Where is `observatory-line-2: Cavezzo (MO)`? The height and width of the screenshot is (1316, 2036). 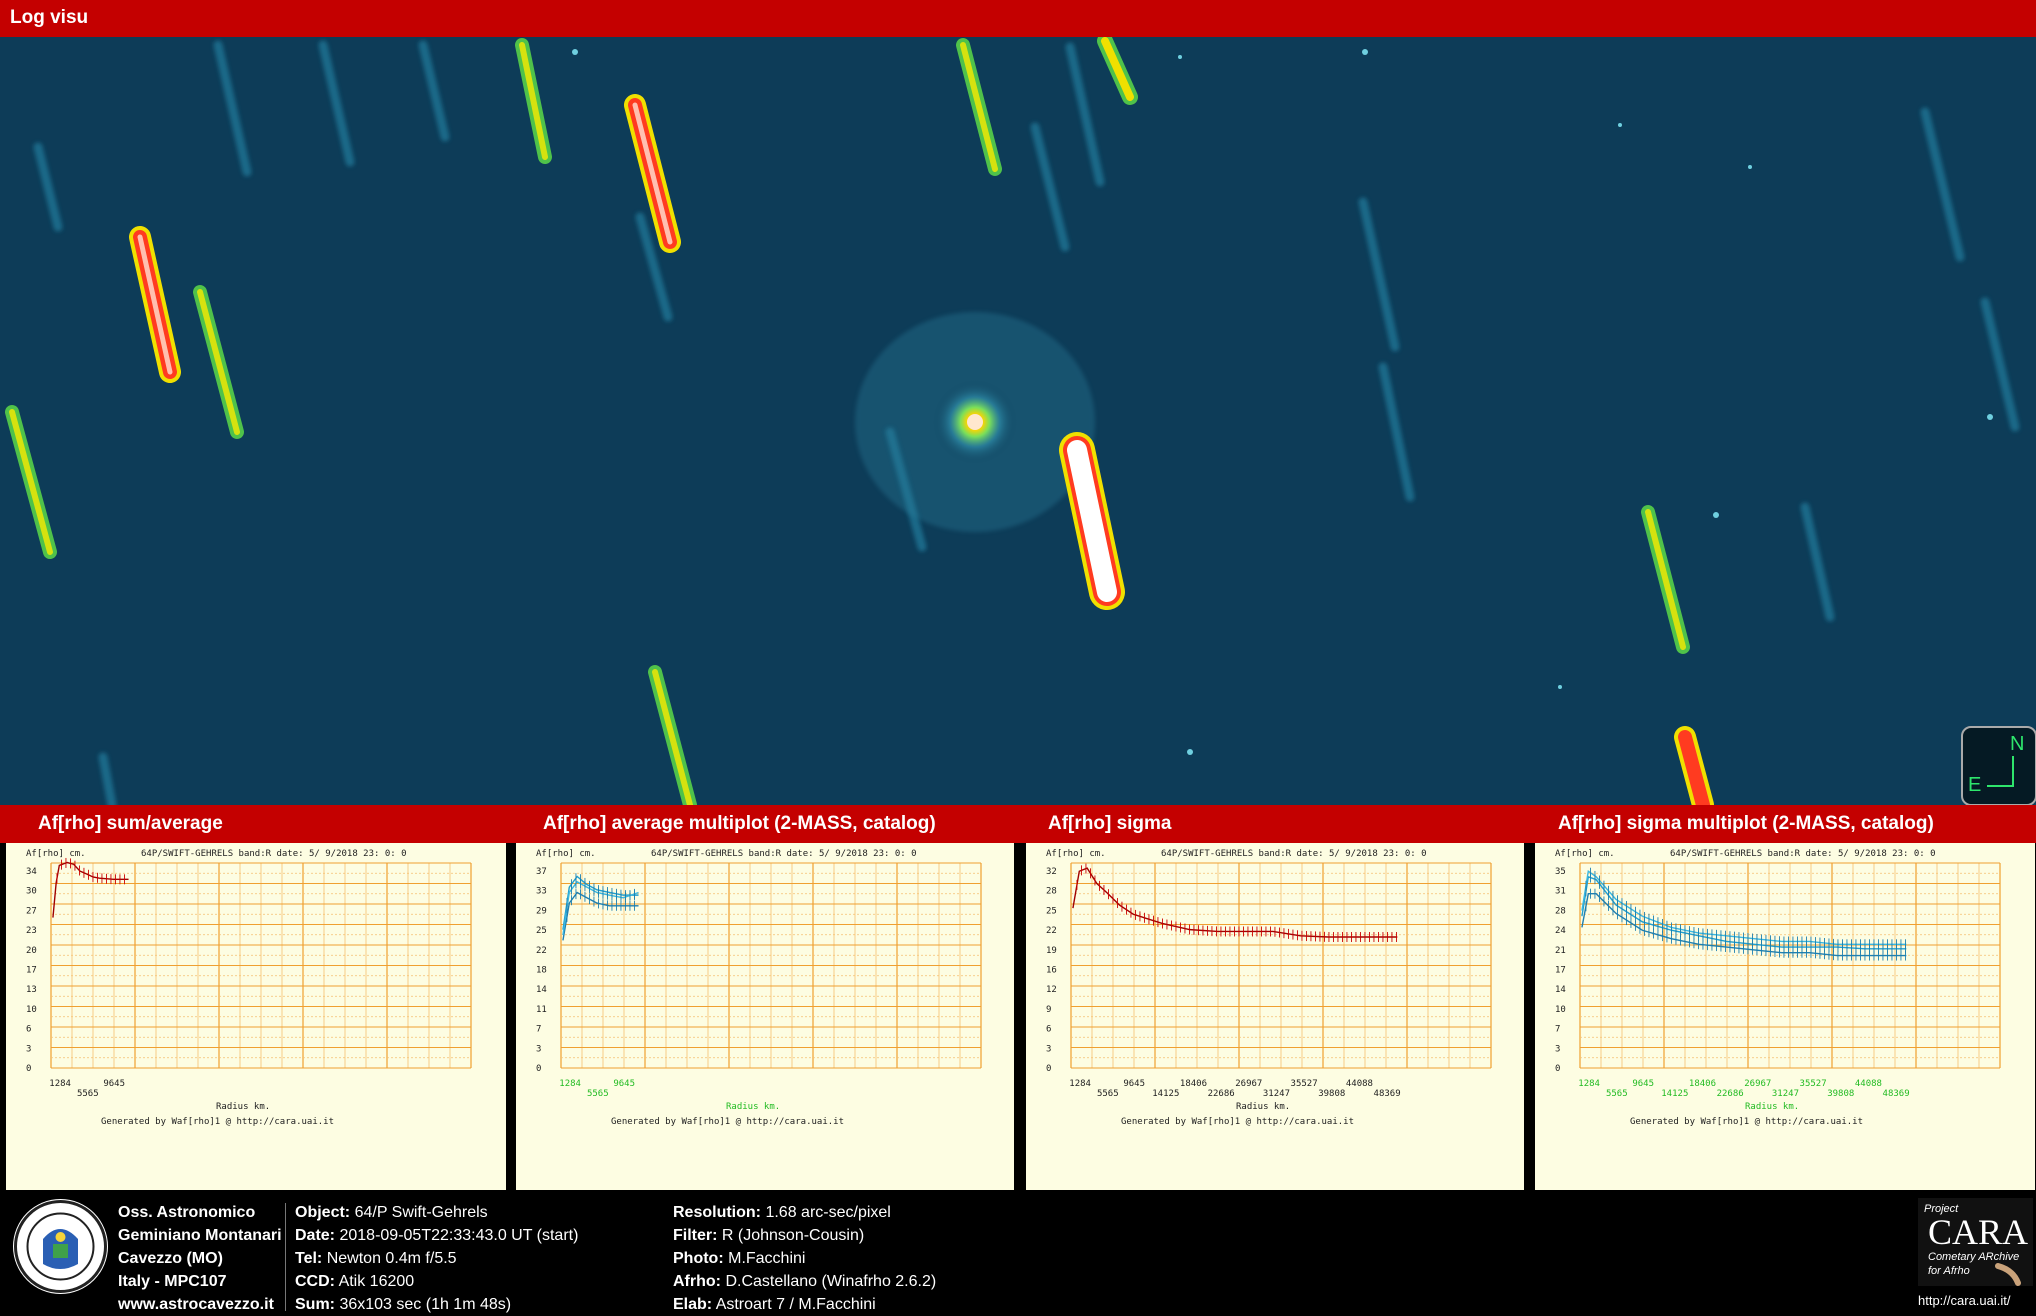 observatory-line-2: Cavezzo (MO) is located at coordinates (170, 1258).